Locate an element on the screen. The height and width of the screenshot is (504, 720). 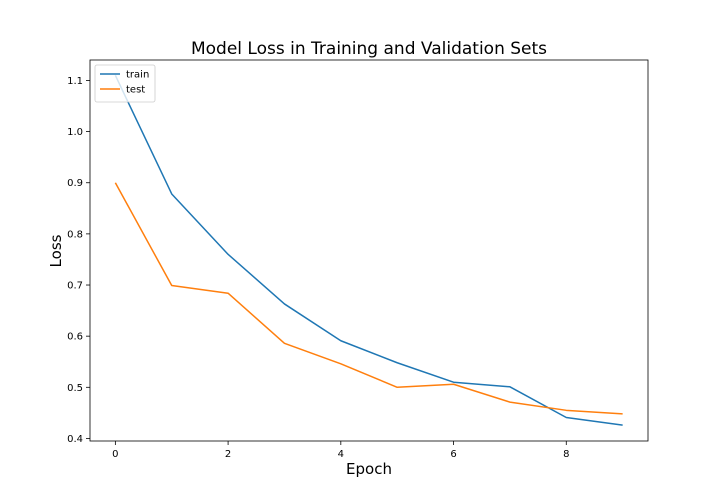
y-tick-label: 0.4 is located at coordinates (75, 439).